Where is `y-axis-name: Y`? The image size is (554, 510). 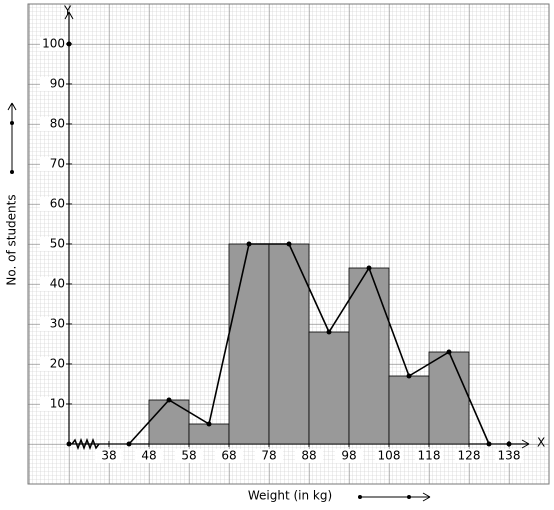 y-axis-name: Y is located at coordinates (67, 11).